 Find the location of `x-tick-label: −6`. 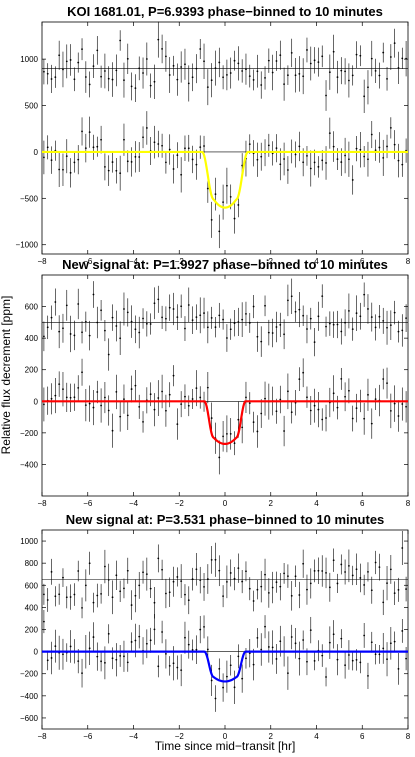

x-tick-label: −6 is located at coordinates (88, 261).